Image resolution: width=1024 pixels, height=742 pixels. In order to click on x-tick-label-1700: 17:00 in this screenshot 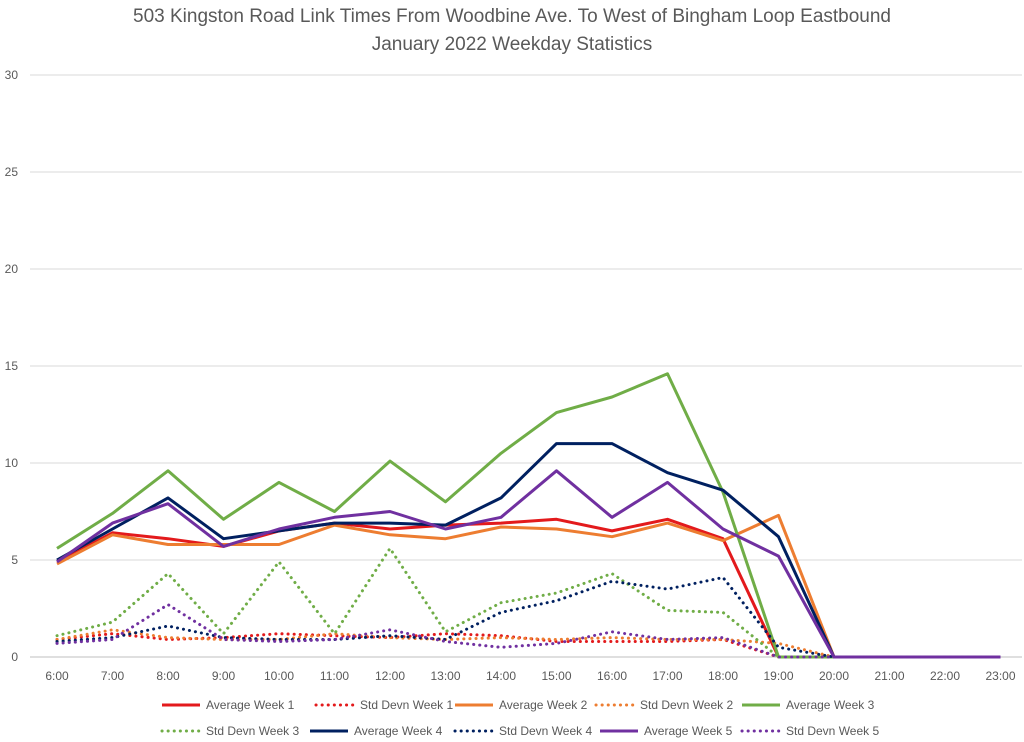, I will do `click(667, 676)`.